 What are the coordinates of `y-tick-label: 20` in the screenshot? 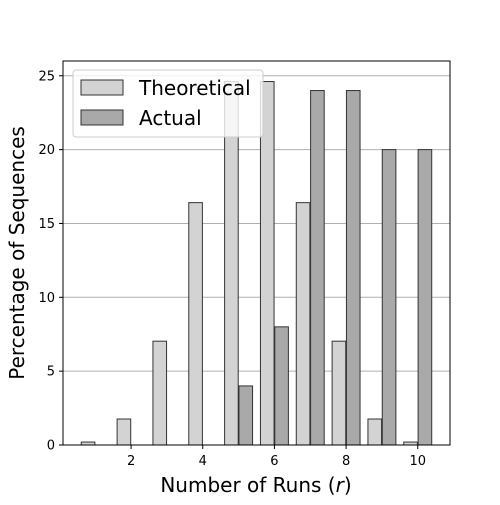 It's located at (46, 150).